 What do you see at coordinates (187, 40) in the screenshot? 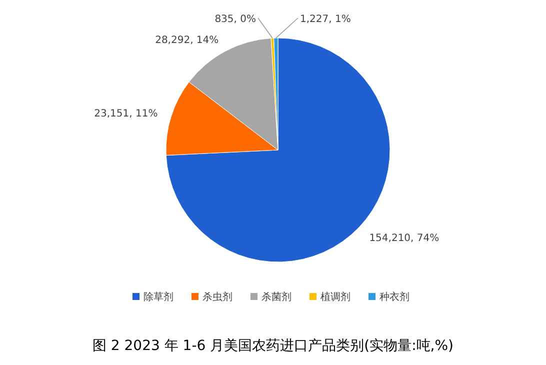
I see `data-label: 28,292, 14%` at bounding box center [187, 40].